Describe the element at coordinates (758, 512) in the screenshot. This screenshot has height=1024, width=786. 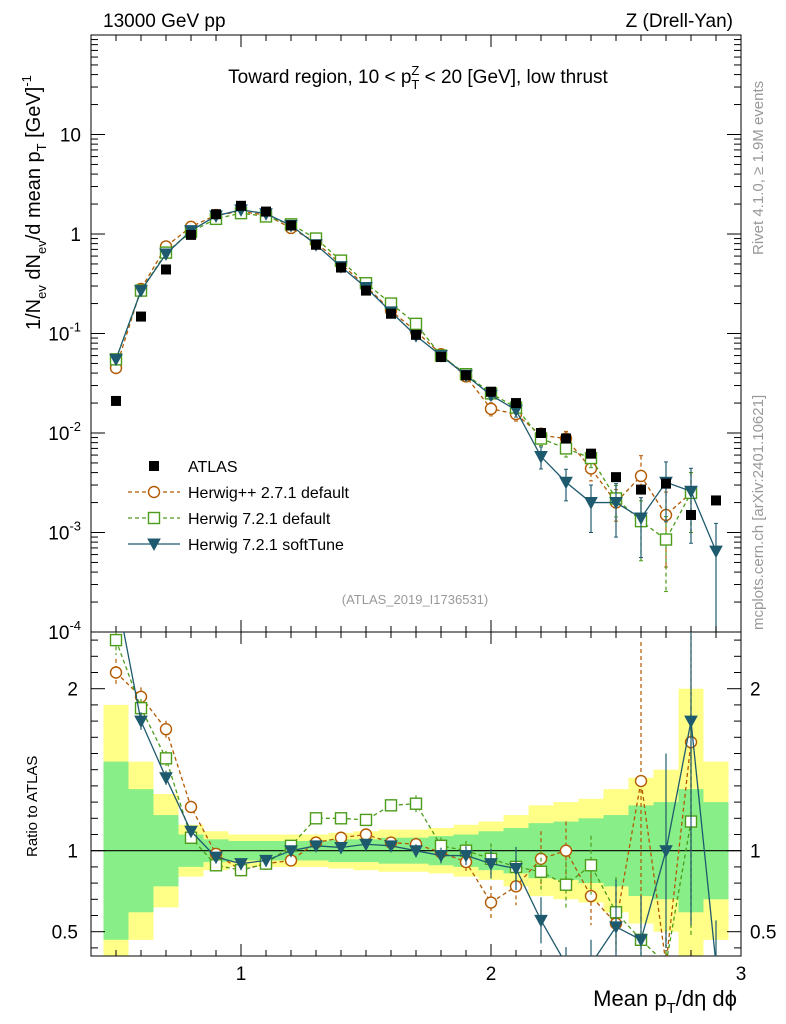
I see `mcplots-label: mcplots.cern.ch [arXiv:2401.10621]` at that location.